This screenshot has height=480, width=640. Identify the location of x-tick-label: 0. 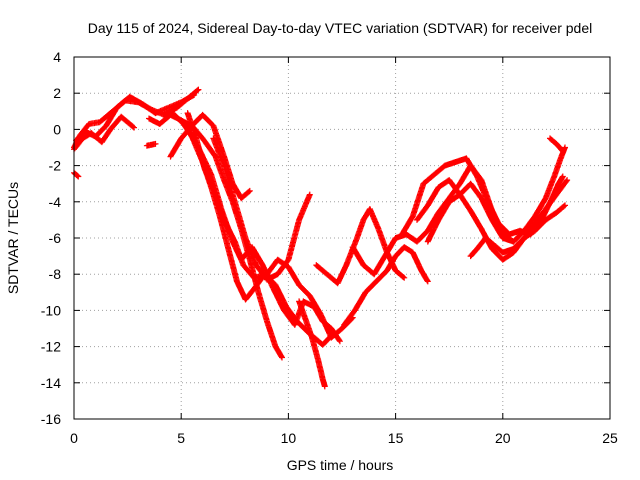
(74, 438).